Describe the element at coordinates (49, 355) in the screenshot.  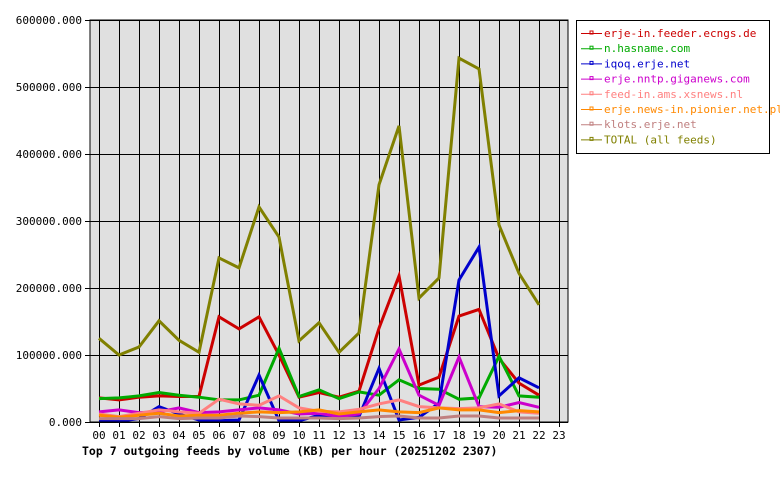
I see `y-tick-label: 100000.000` at that location.